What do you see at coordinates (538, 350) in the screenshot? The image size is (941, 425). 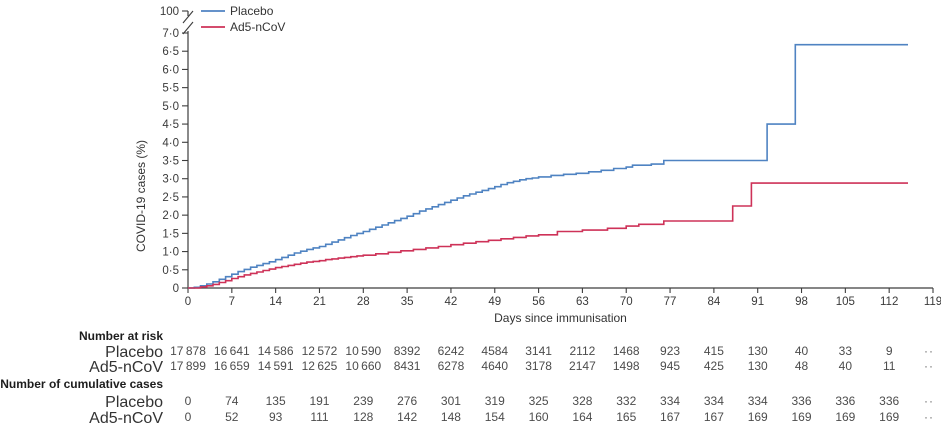 I see `table-cell: 3141` at bounding box center [538, 350].